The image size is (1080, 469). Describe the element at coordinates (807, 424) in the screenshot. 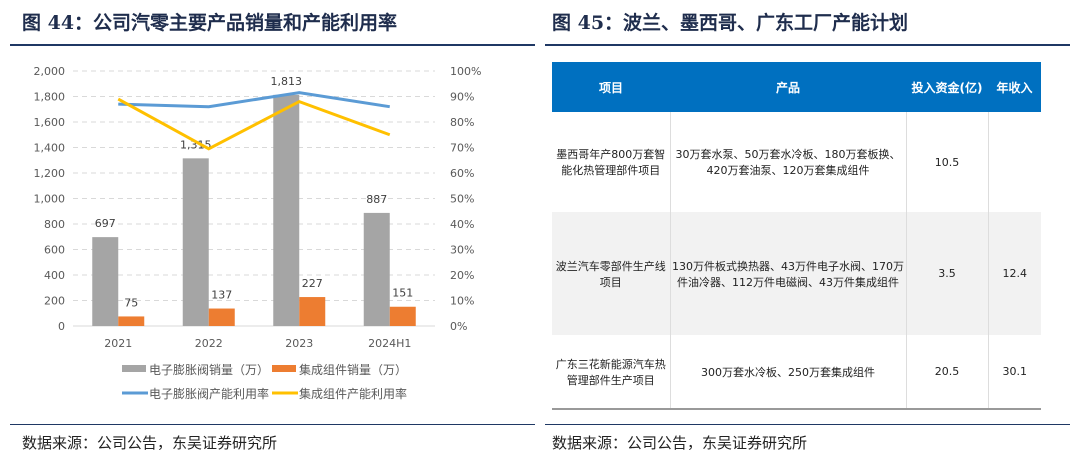

I see `right-footer-rule` at that location.